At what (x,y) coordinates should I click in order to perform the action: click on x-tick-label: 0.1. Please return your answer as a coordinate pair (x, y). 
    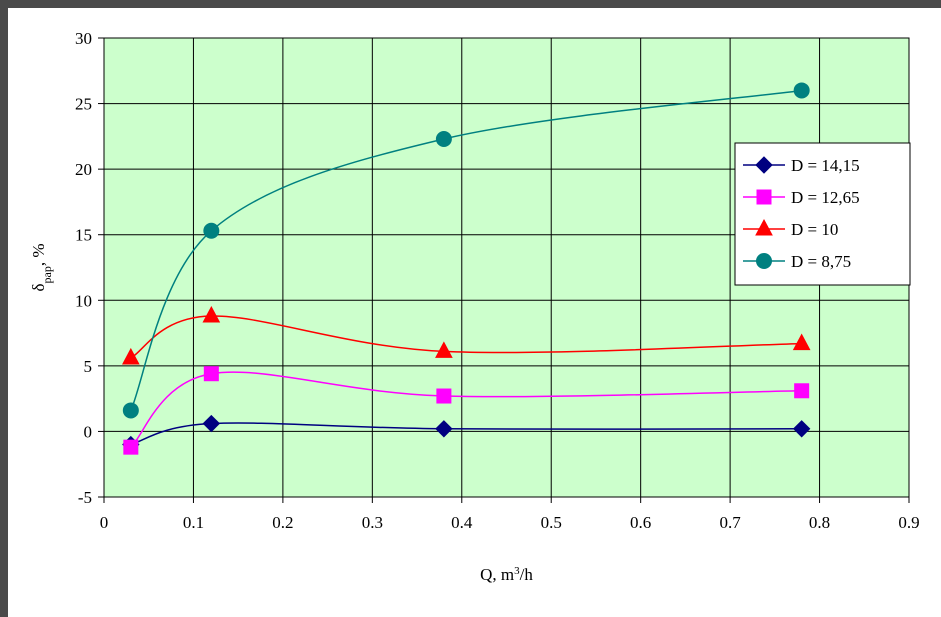
    Looking at the image, I should click on (193, 522).